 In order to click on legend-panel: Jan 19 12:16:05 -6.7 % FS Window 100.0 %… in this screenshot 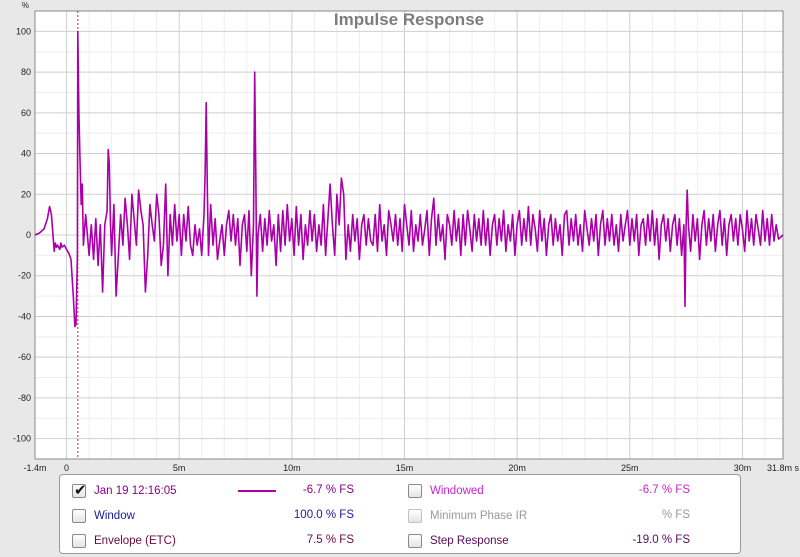, I will do `click(400, 514)`.